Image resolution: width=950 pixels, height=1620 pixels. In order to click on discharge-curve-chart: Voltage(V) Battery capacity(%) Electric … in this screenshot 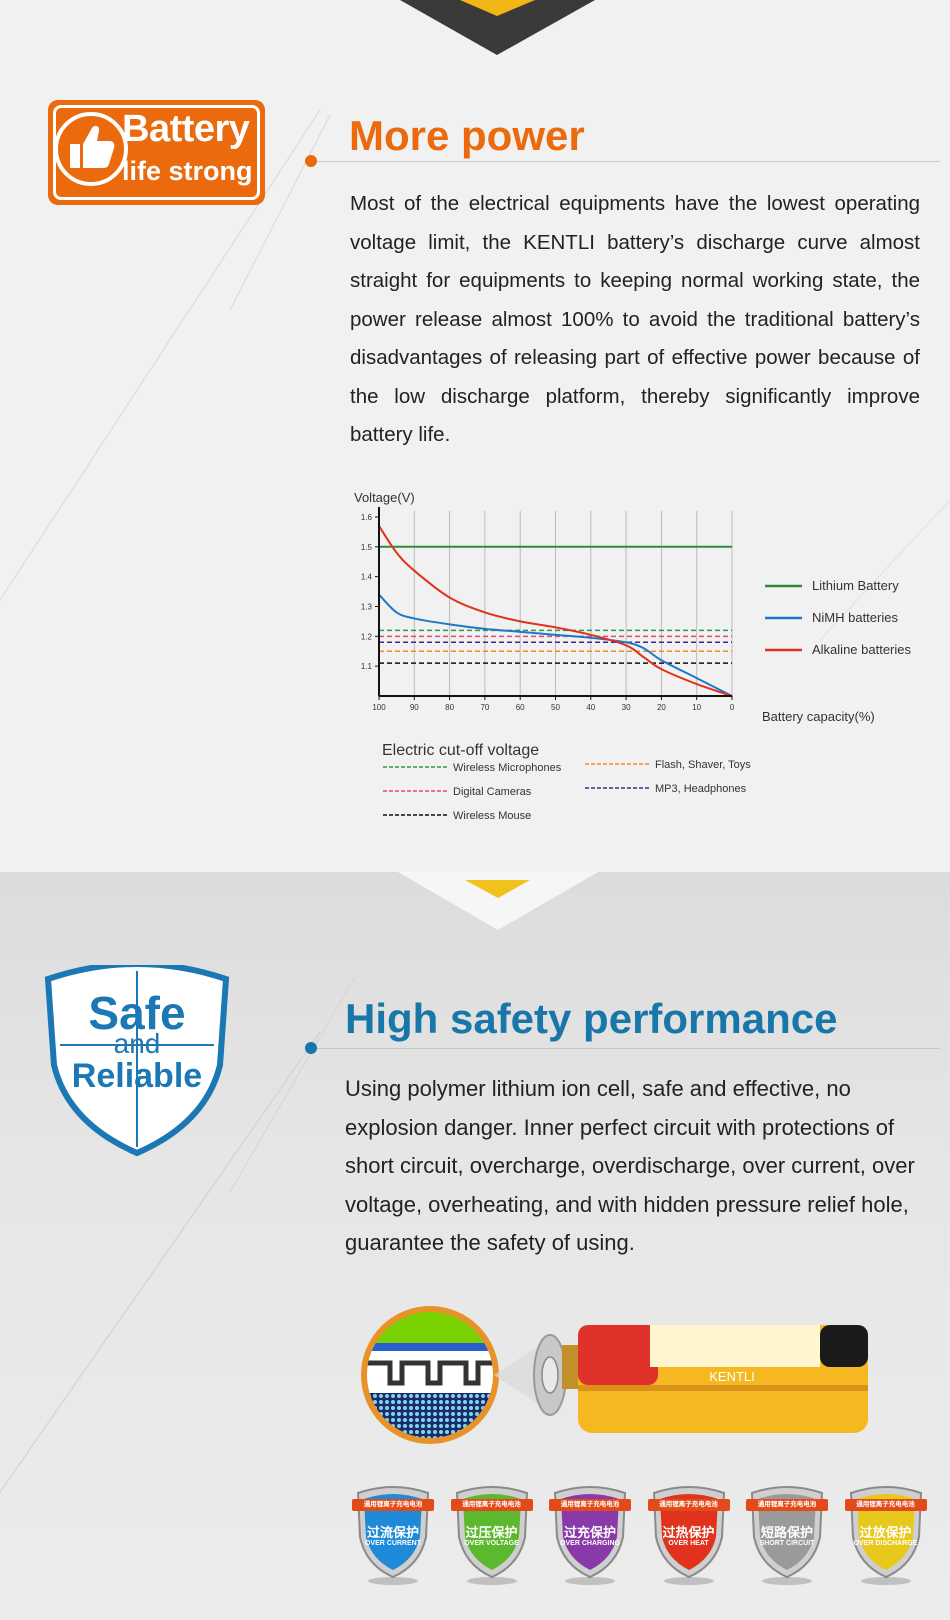, I will do `click(632, 656)`.